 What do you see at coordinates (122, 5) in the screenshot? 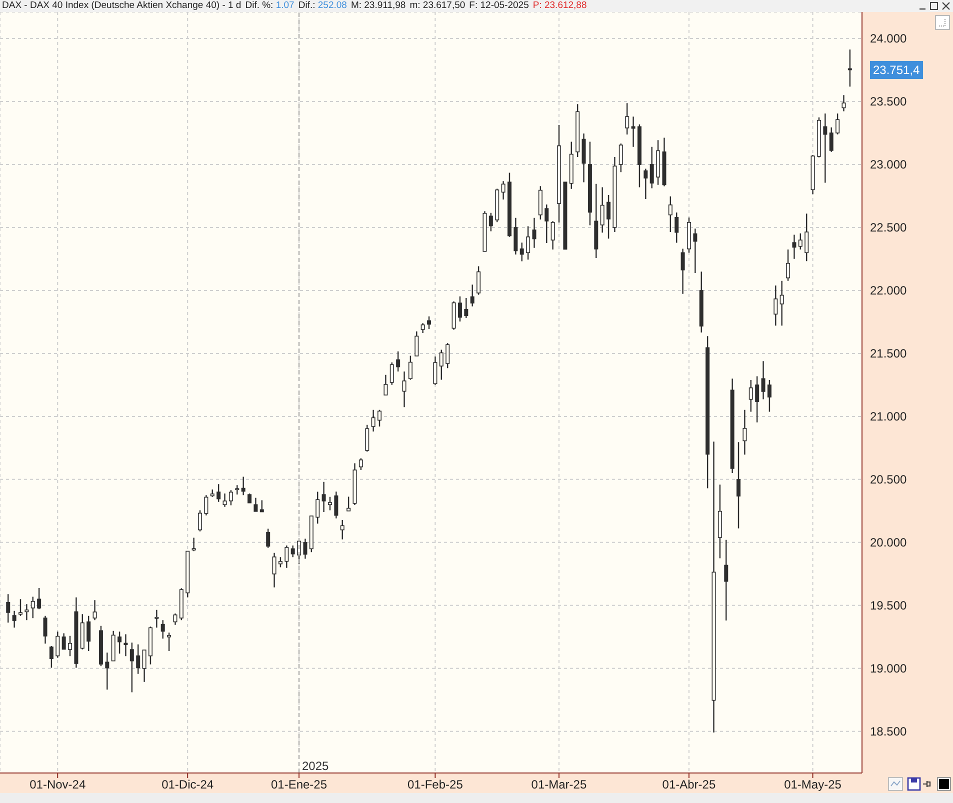
I see `chart-title: DAX - DAX 40 Index (Deutsche Aktien Xchange 40) - 1 d` at bounding box center [122, 5].